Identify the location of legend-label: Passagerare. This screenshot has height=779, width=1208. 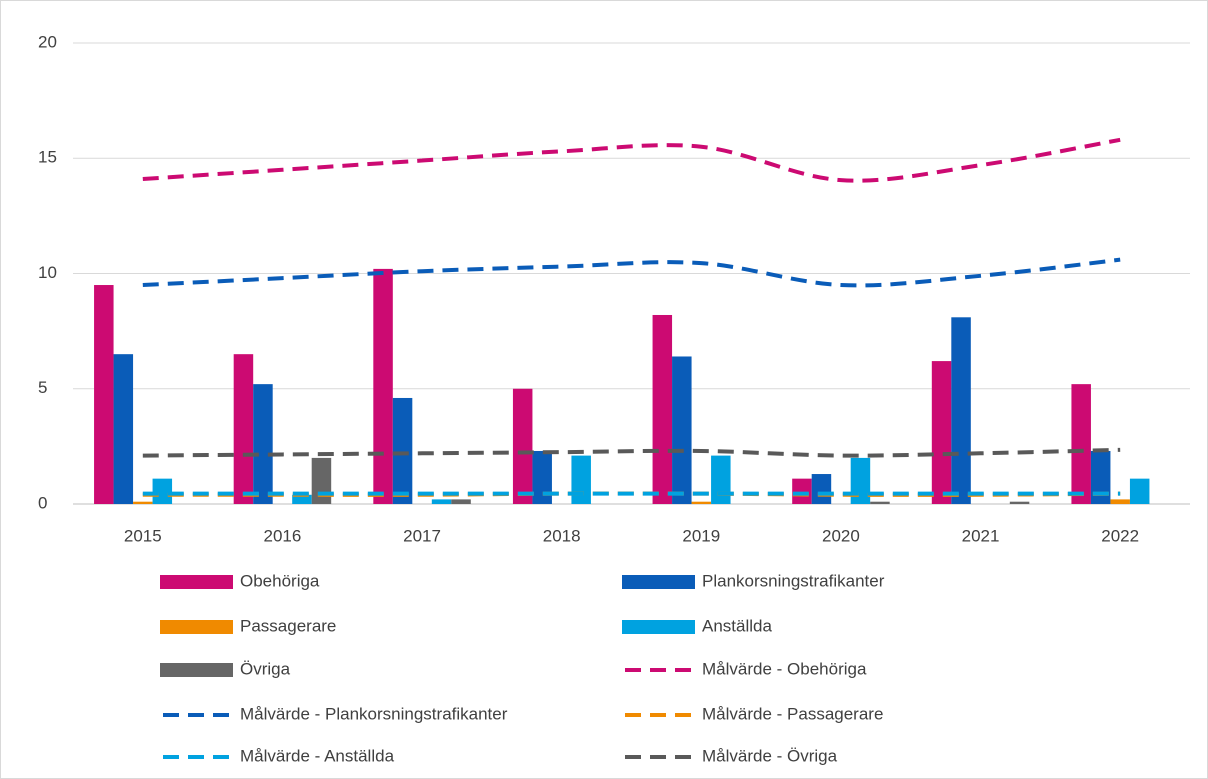
(288, 625).